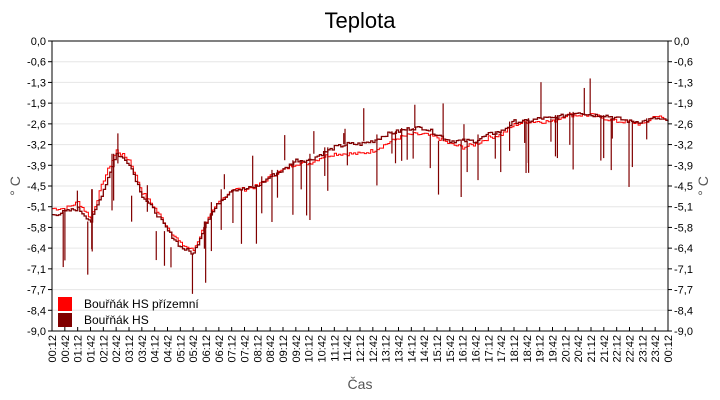 The height and width of the screenshot is (400, 720). I want to click on svg-text: 17:42, so click(502, 349).